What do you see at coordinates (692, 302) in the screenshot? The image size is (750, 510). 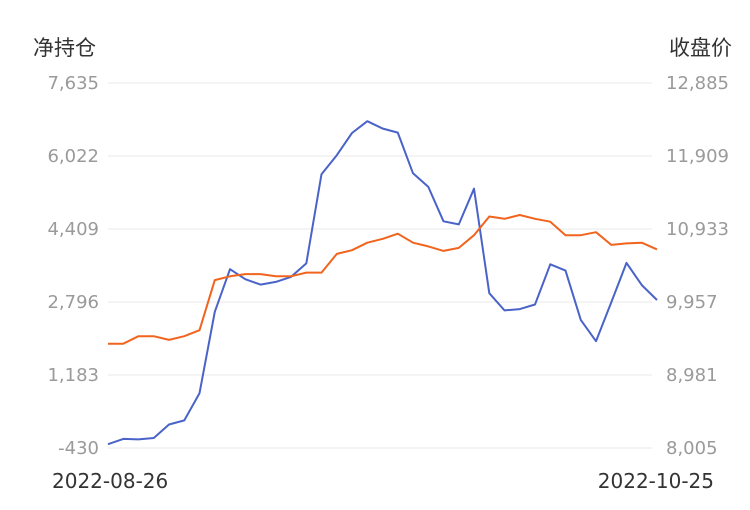 I see `right-axis-tick-label: 9,957` at bounding box center [692, 302].